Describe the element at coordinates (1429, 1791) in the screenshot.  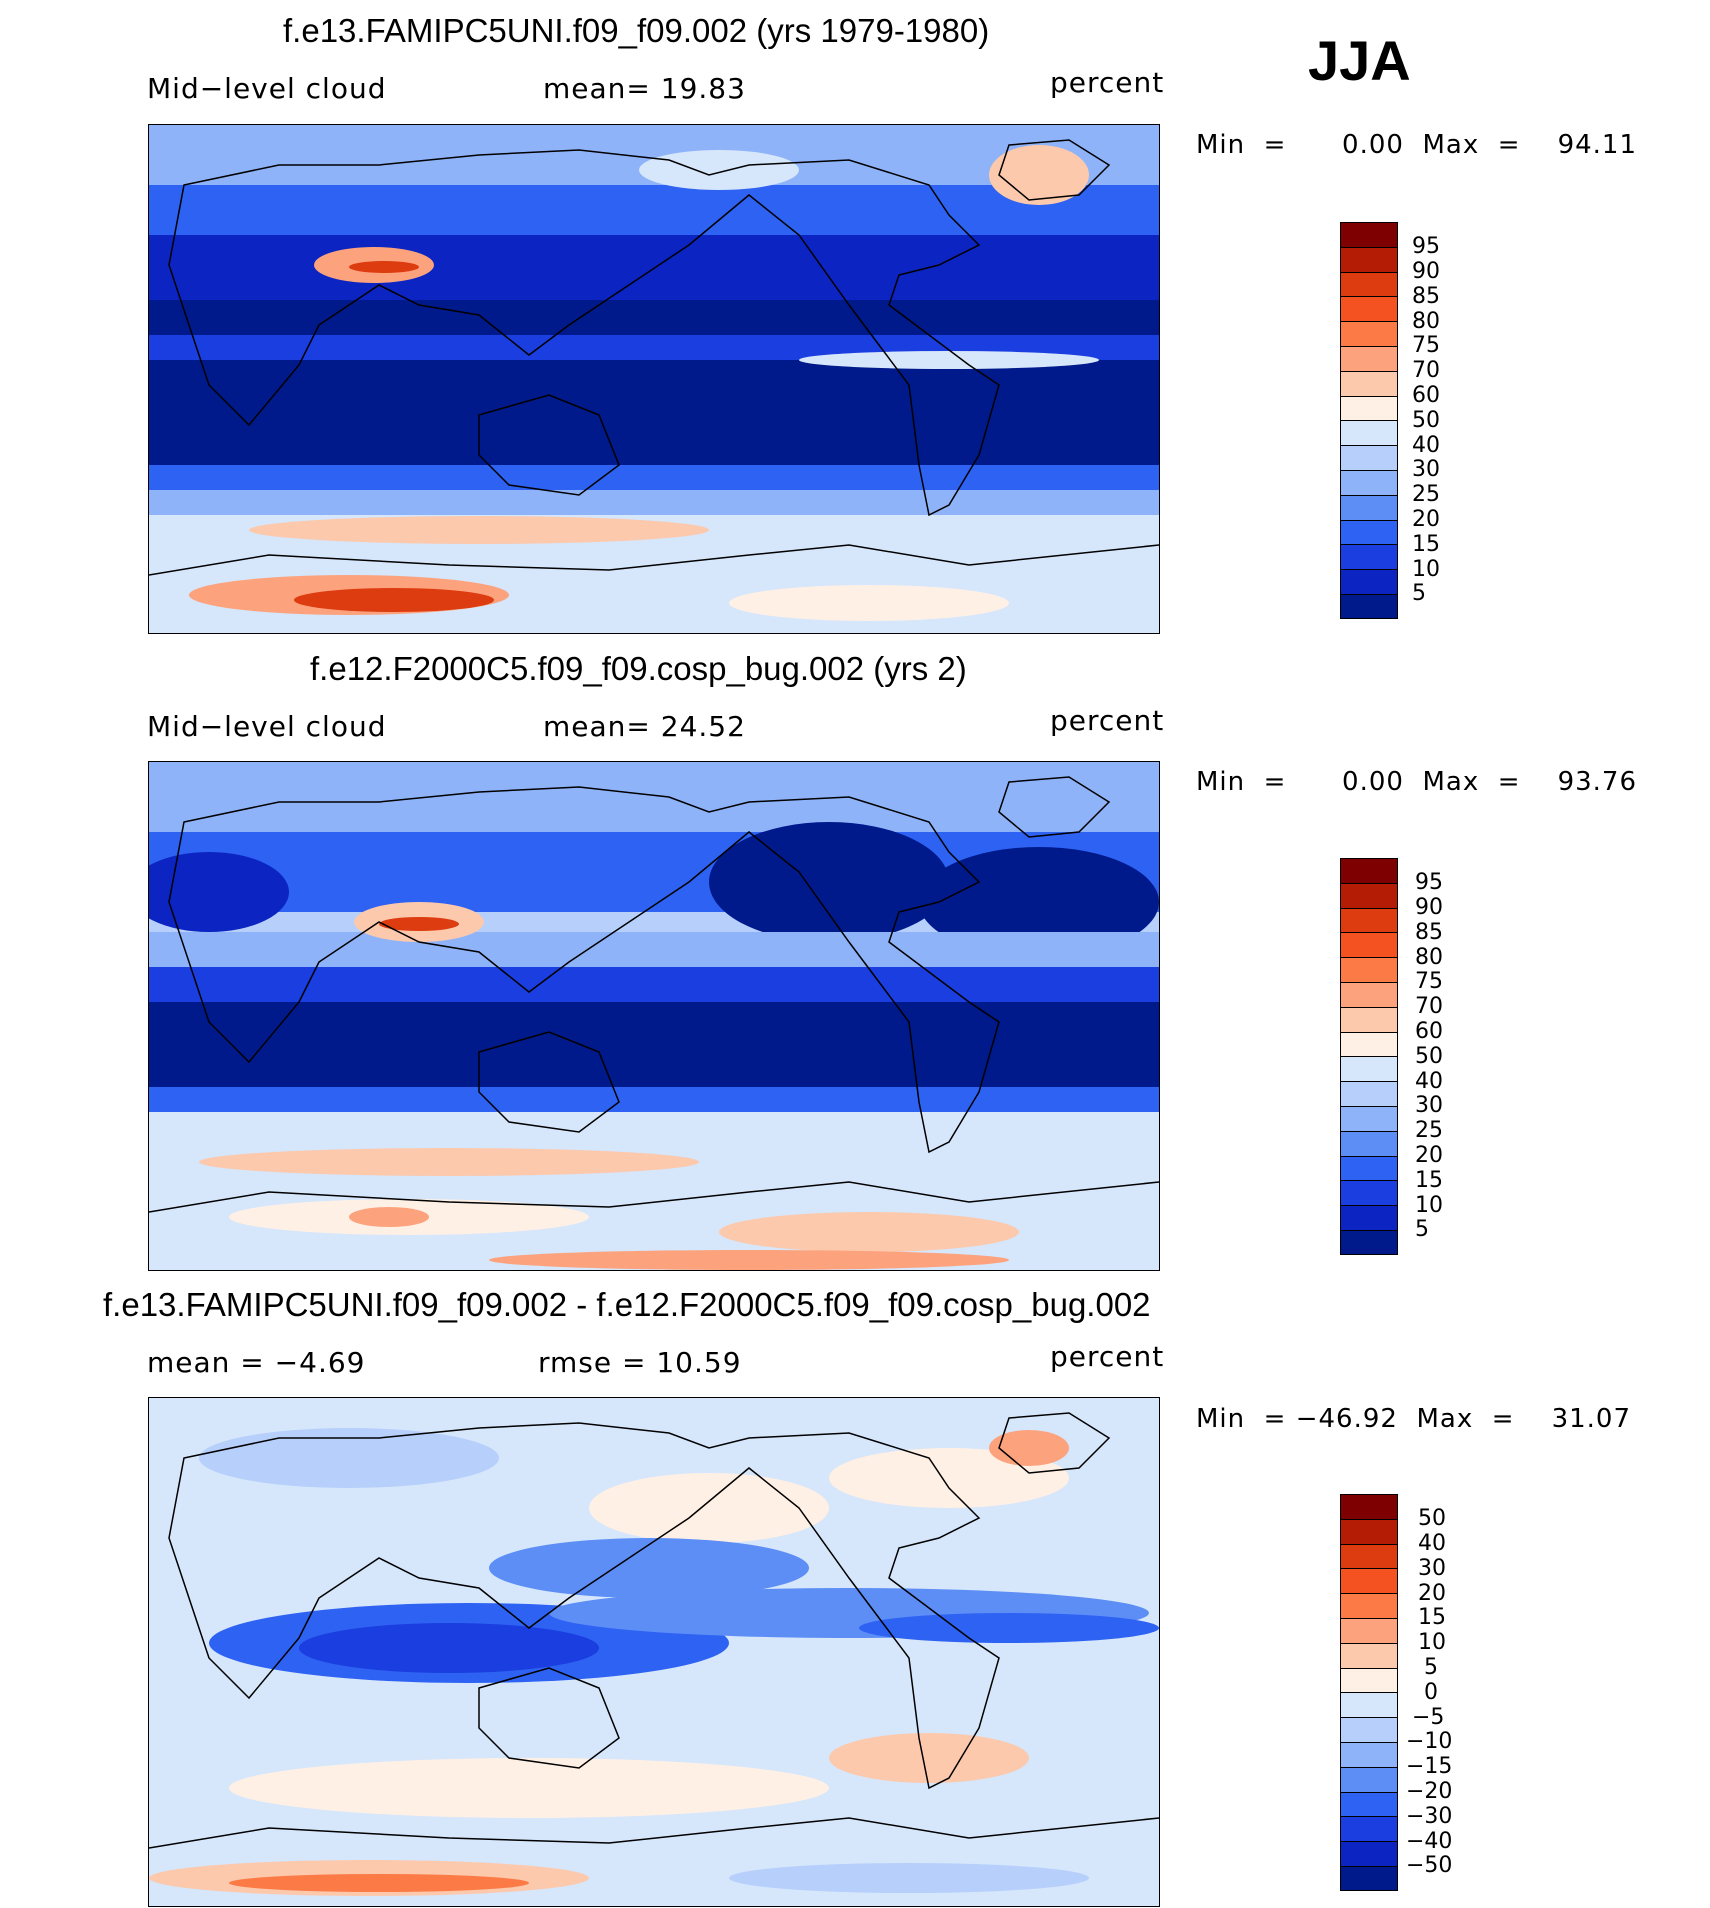
I see `colorbar-label: −20` at that location.